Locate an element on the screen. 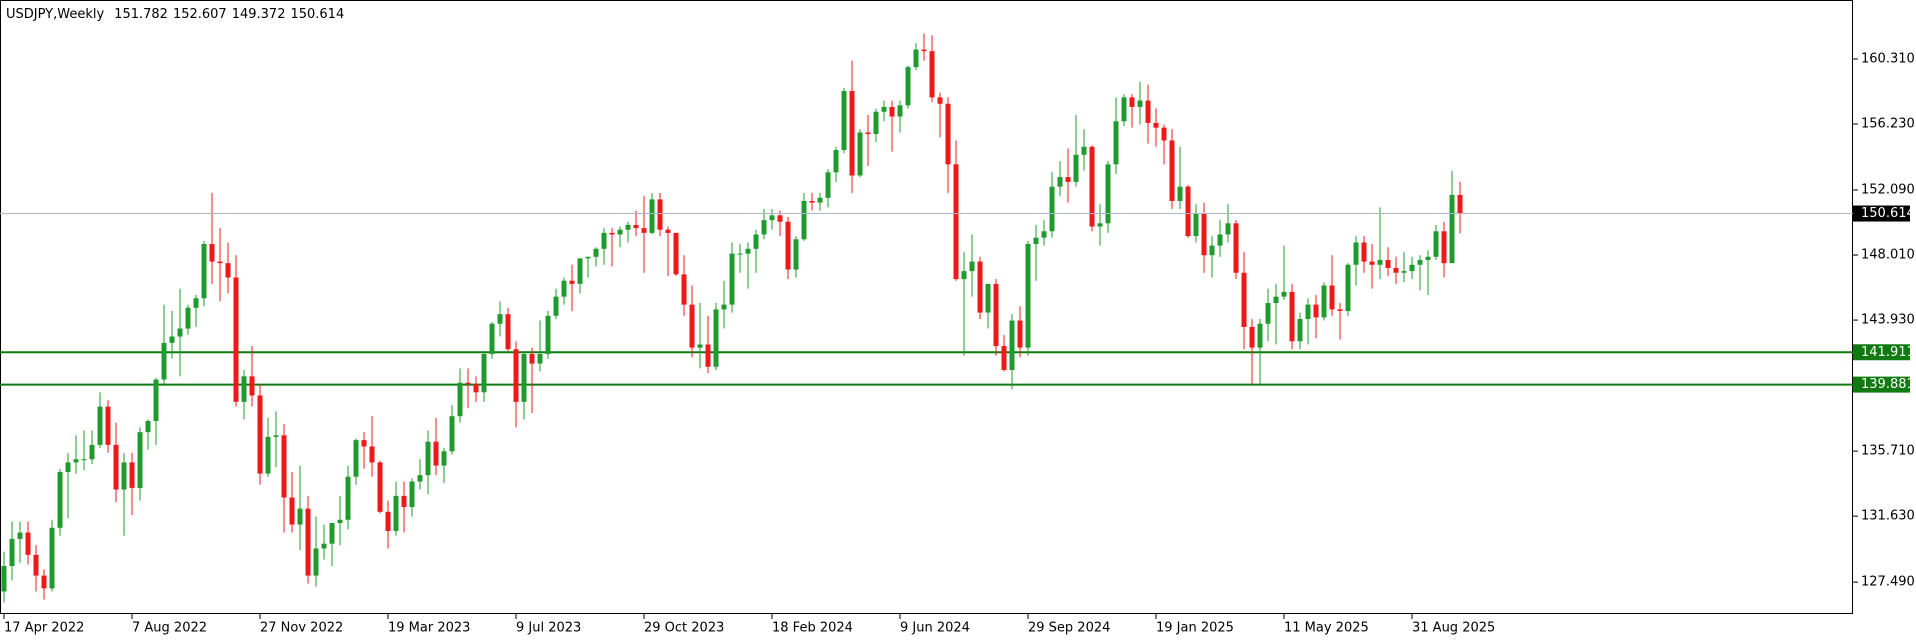  x-tick-label: 17 Apr 2022 is located at coordinates (44, 628).